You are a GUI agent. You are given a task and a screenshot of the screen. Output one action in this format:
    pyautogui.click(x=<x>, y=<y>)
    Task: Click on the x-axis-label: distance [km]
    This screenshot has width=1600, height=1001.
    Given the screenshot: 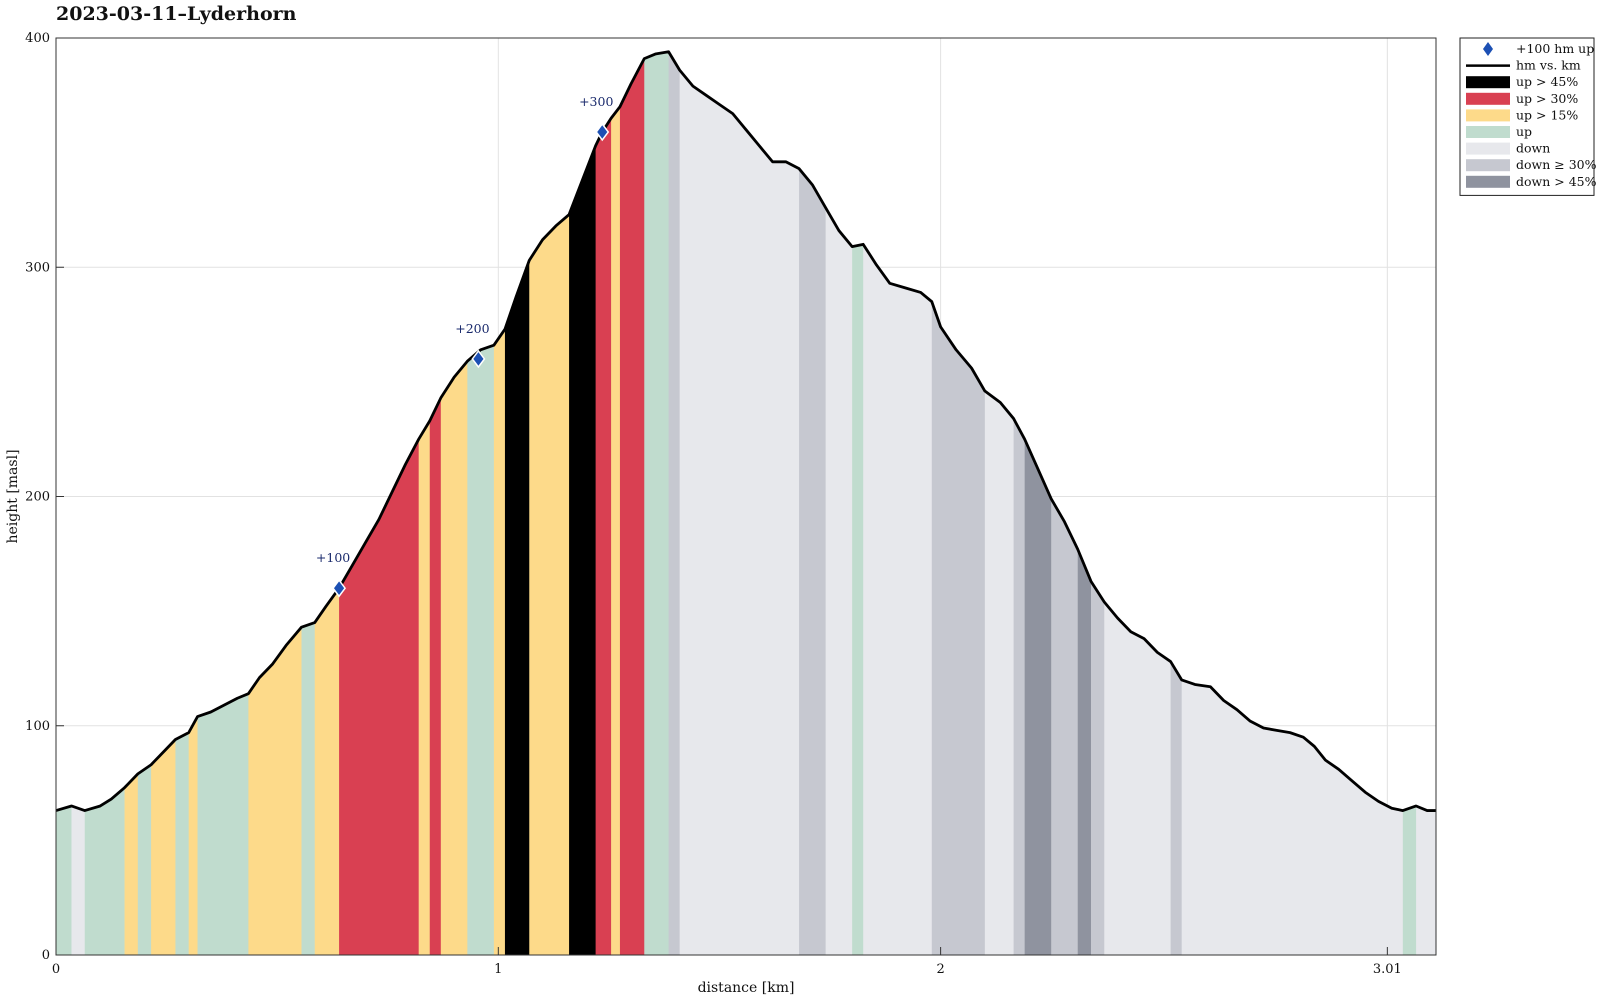 What is the action you would take?
    pyautogui.click(x=746, y=988)
    